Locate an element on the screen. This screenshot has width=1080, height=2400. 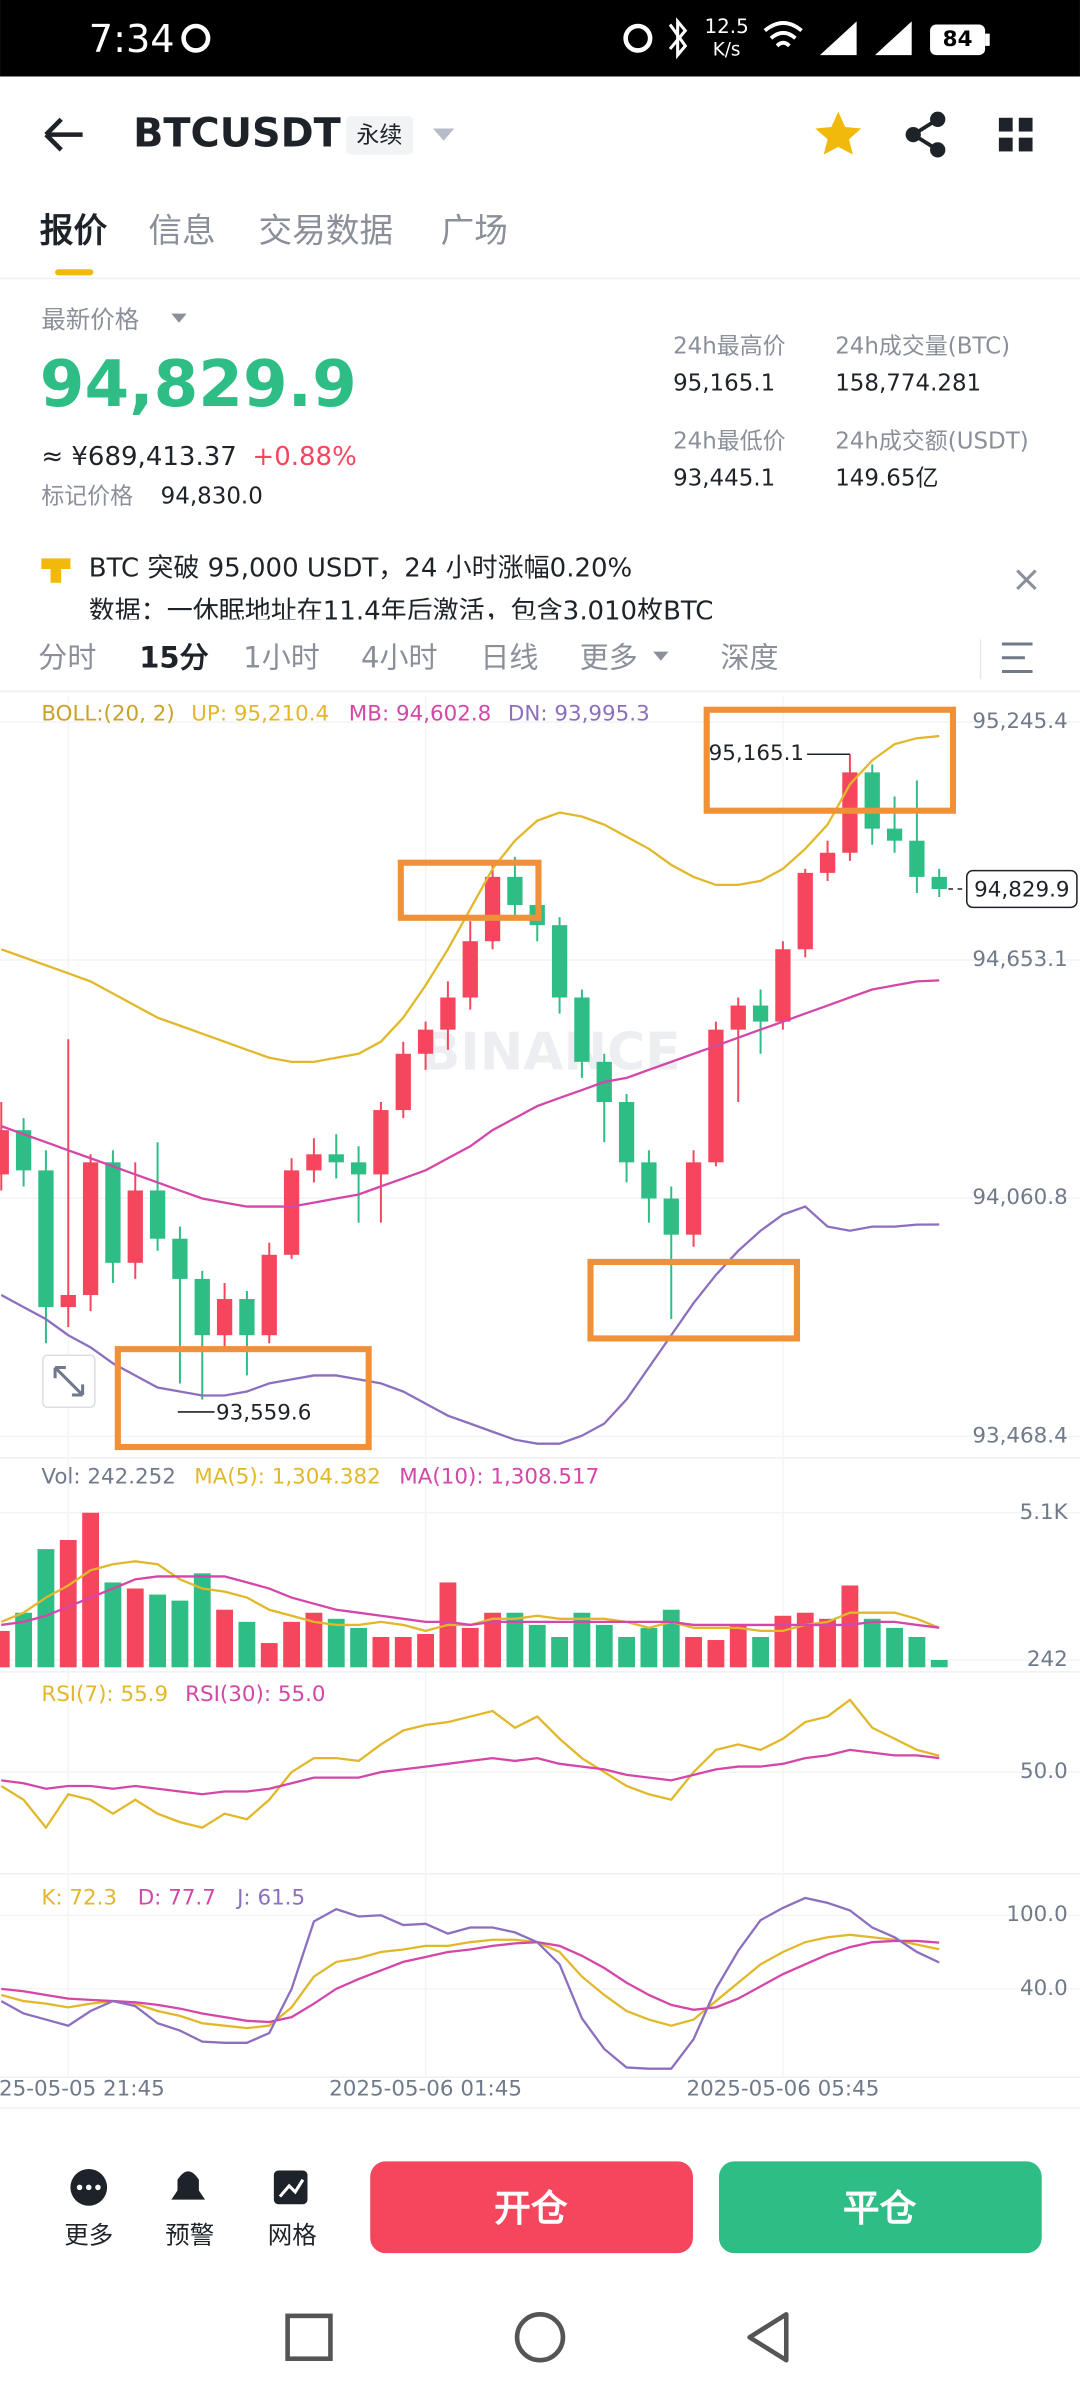
y-tick-label: 50.0 is located at coordinates (1044, 1771).